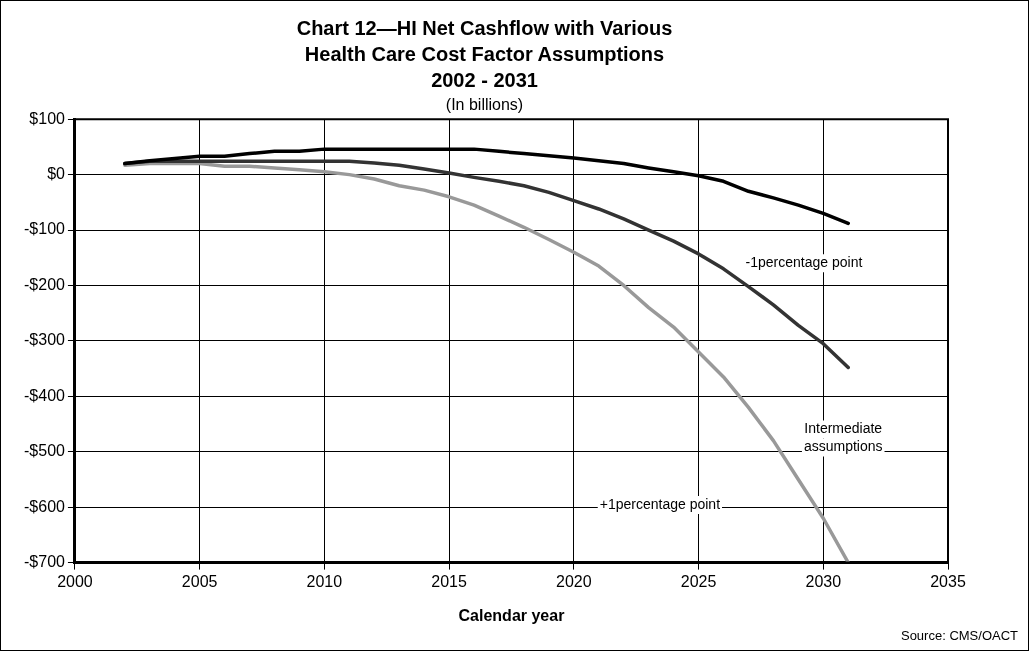  Describe the element at coordinates (574, 581) in the screenshot. I see `x-tick-label: 2020` at that location.